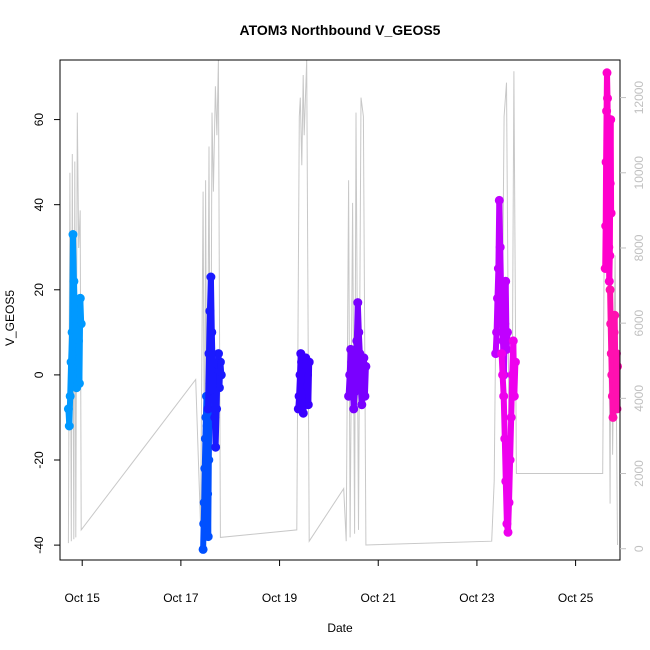 The width and height of the screenshot is (650, 650). I want to click on y-tick-label: 20, so click(39, 290).